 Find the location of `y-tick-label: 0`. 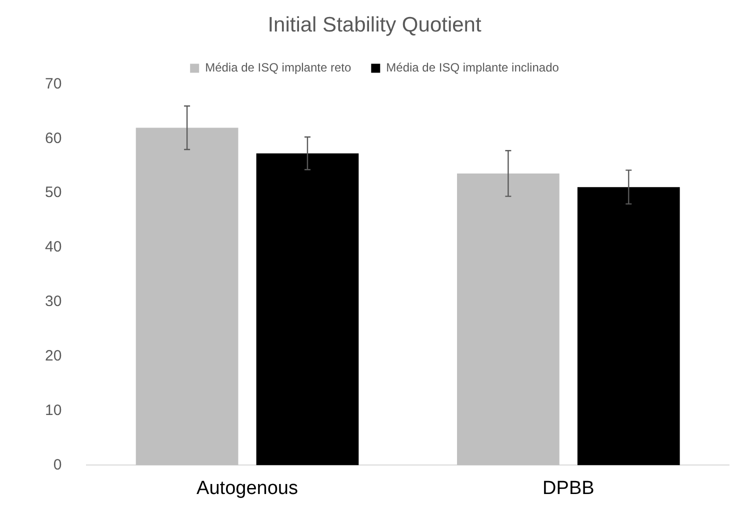

y-tick-label: 0 is located at coordinates (57, 465).